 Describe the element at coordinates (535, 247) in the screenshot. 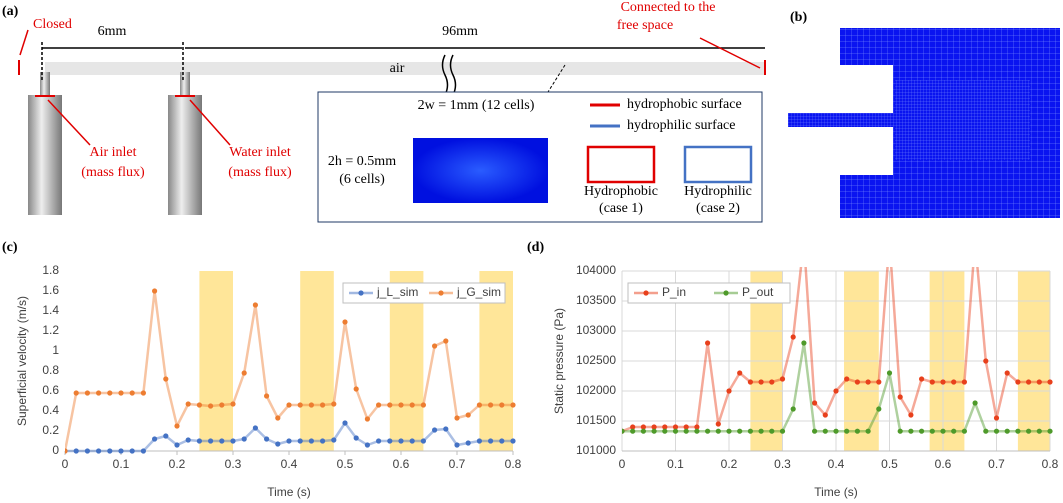

I see `panel-label: (d)` at that location.